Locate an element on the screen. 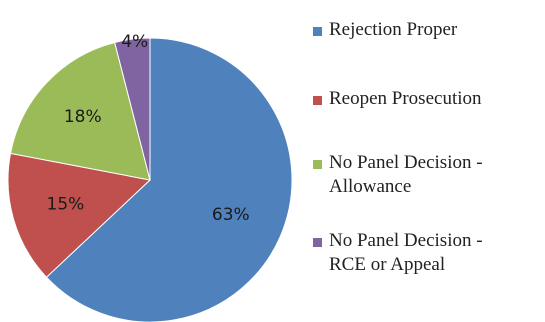 Image resolution: width=545 pixels, height=322 pixels. legend-swatch-rejection-proper is located at coordinates (317, 31).